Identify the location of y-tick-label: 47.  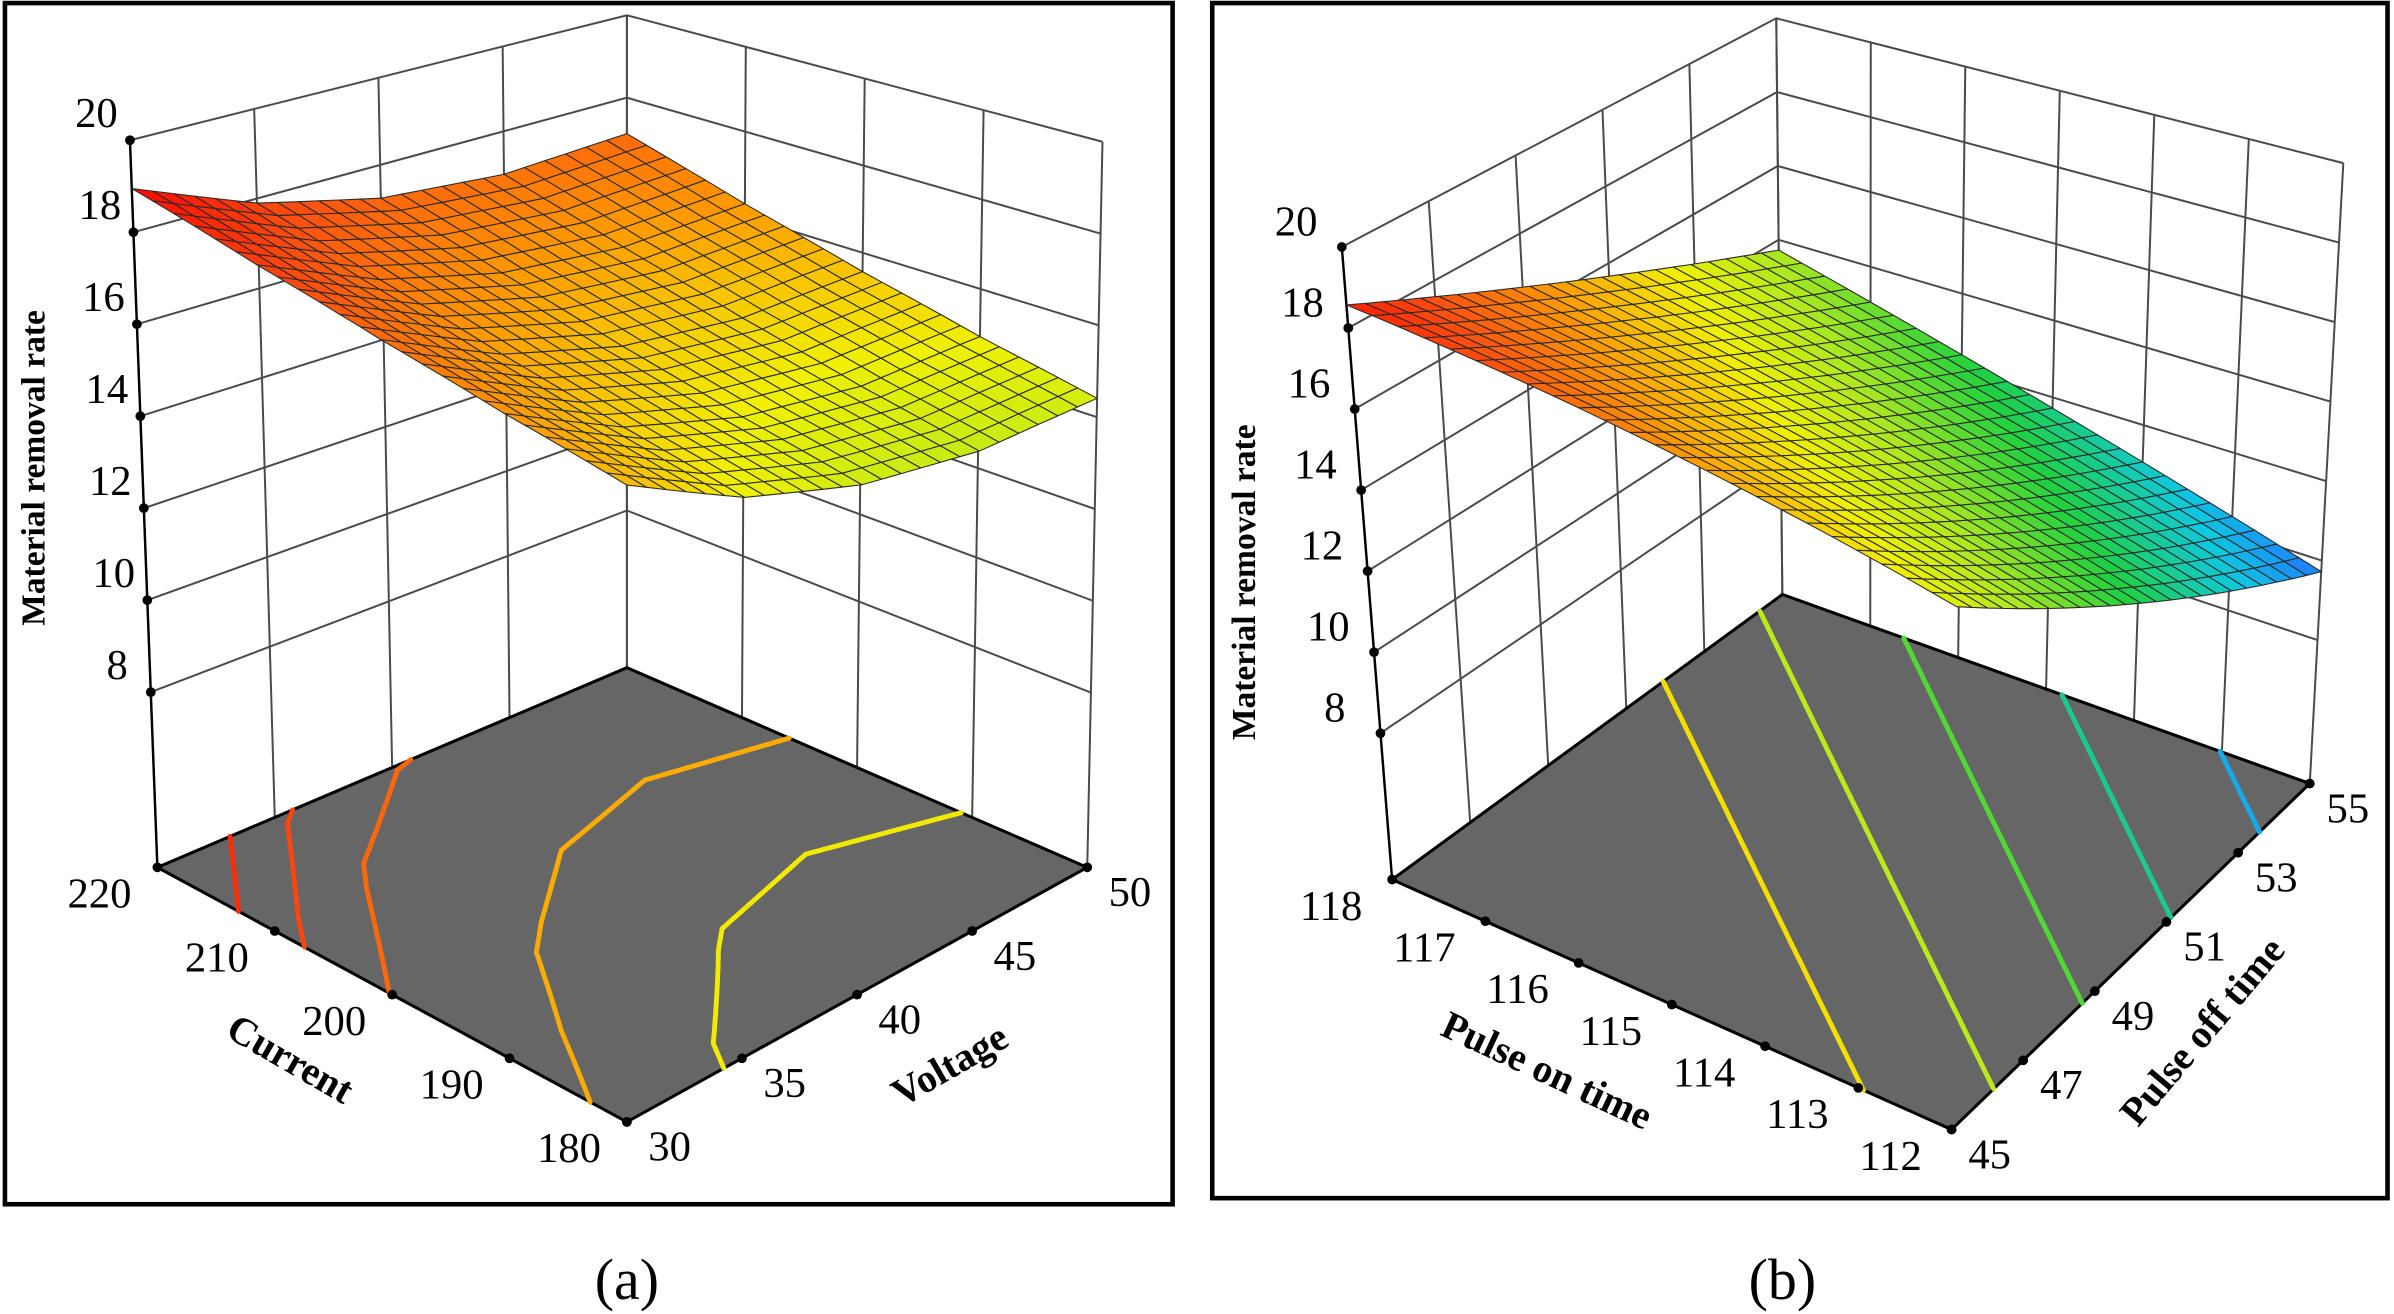
(2061, 1085).